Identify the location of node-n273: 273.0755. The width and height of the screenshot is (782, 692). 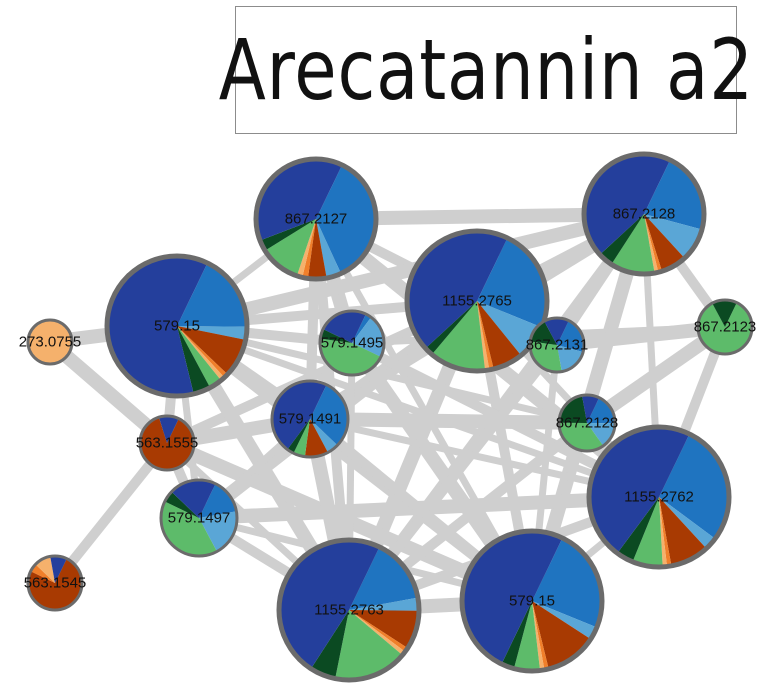
(50, 342).